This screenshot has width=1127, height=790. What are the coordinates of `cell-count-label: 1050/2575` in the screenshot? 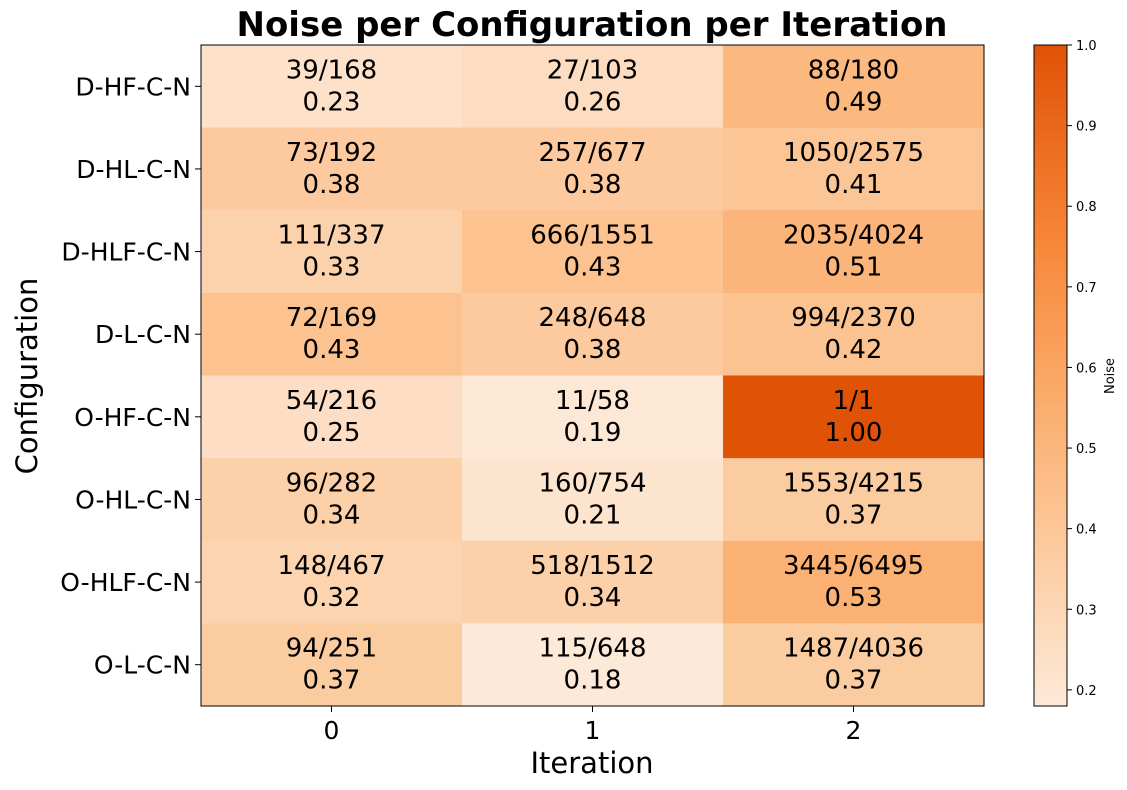 It's located at (853, 153).